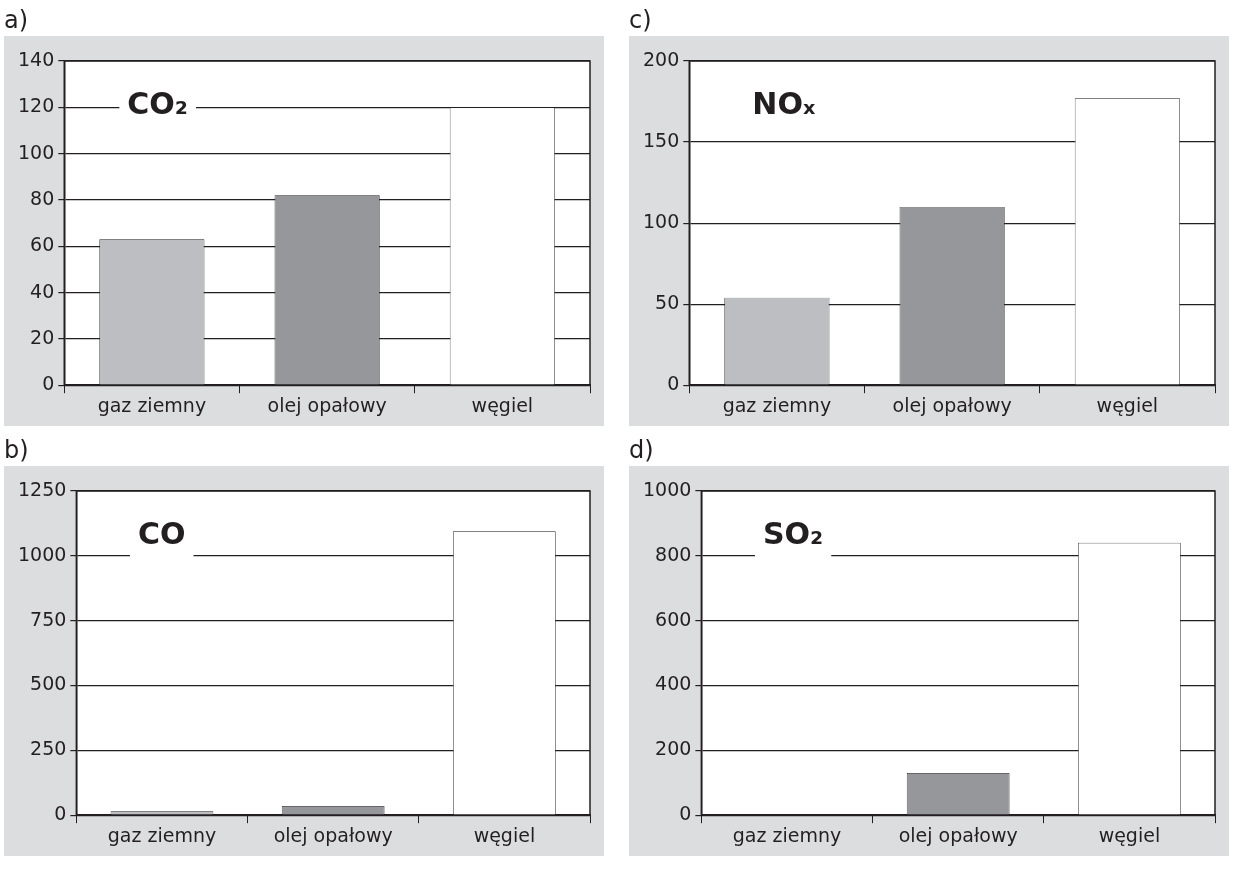 The height and width of the screenshot is (876, 1245). I want to click on chart-title: a), so click(17, 20).